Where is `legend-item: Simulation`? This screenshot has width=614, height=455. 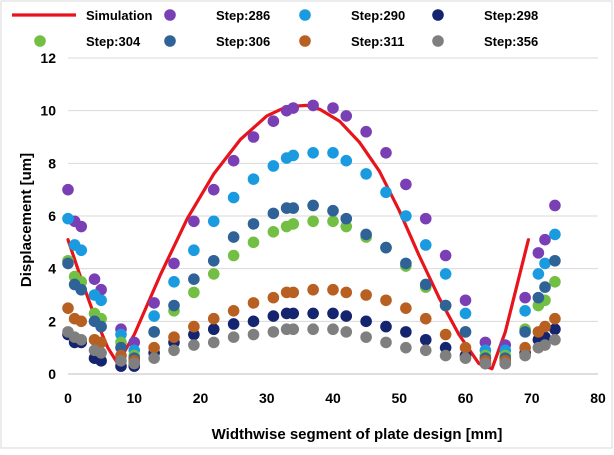
legend-item: Simulation is located at coordinates (82, 15).